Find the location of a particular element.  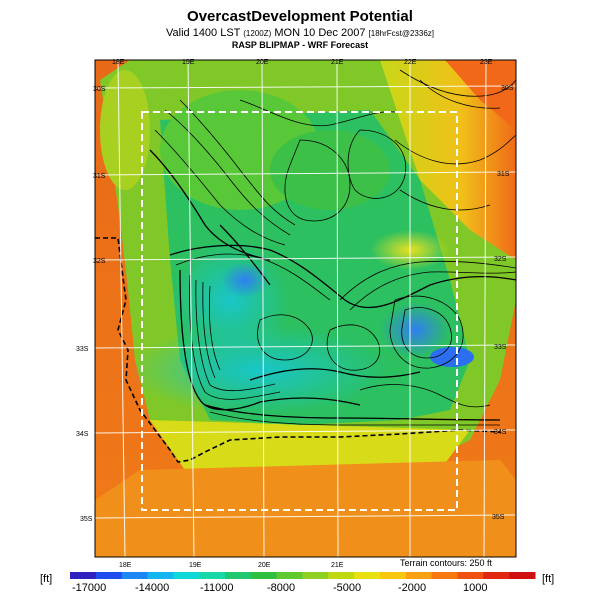

lon-labels-bottom: 18E 19E 20E 21E is located at coordinates (231, 565).